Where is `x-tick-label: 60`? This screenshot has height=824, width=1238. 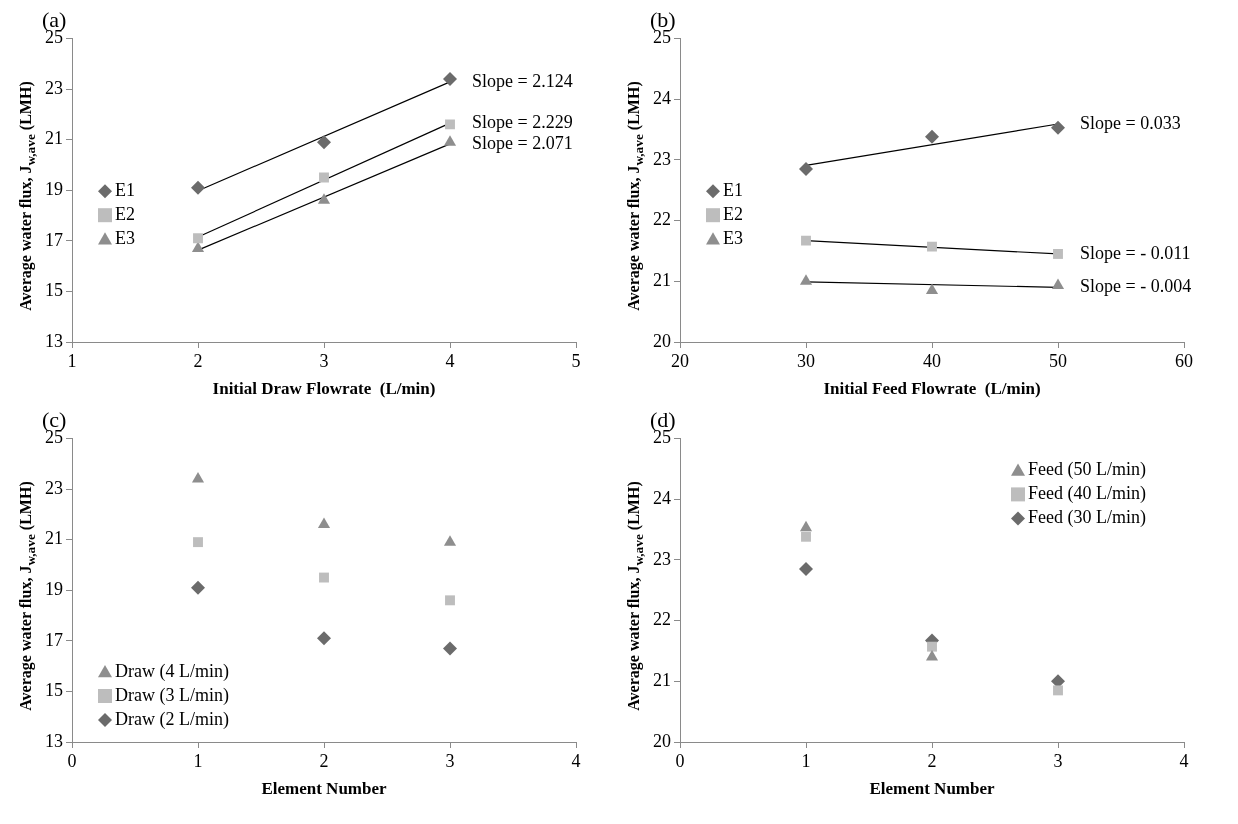 x-tick-label: 60 is located at coordinates (1184, 360).